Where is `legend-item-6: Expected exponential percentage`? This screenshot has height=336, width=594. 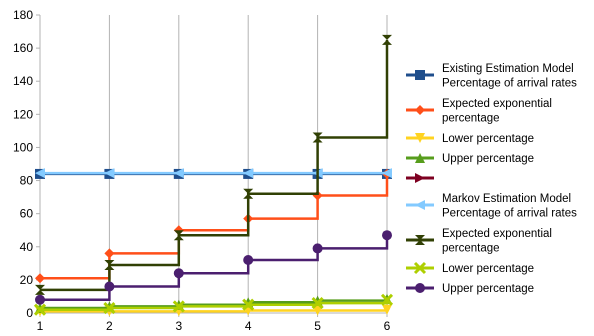 legend-item-6: Expected exponential percentage is located at coordinates (479, 241).